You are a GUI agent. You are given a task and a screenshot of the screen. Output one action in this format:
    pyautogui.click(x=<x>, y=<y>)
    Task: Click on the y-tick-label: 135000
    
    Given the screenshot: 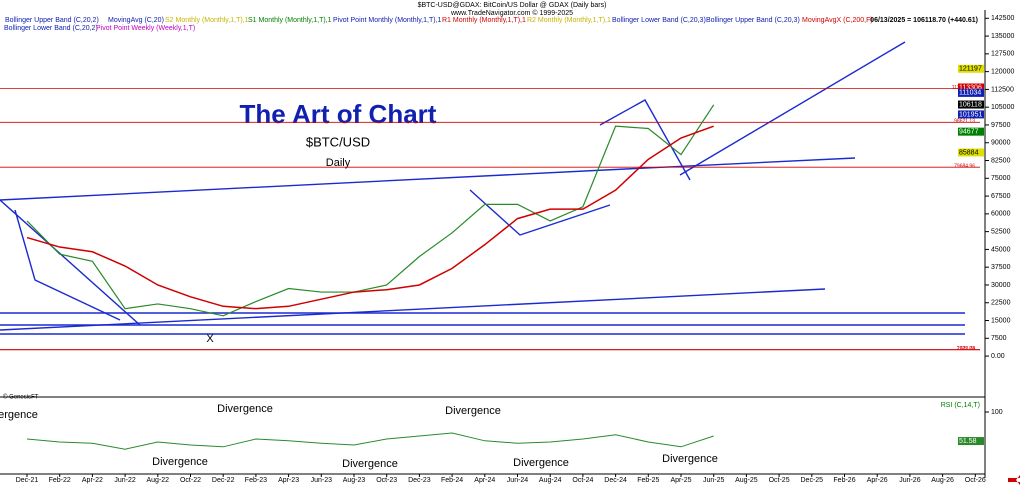 What is the action you would take?
    pyautogui.click(x=1002, y=36)
    